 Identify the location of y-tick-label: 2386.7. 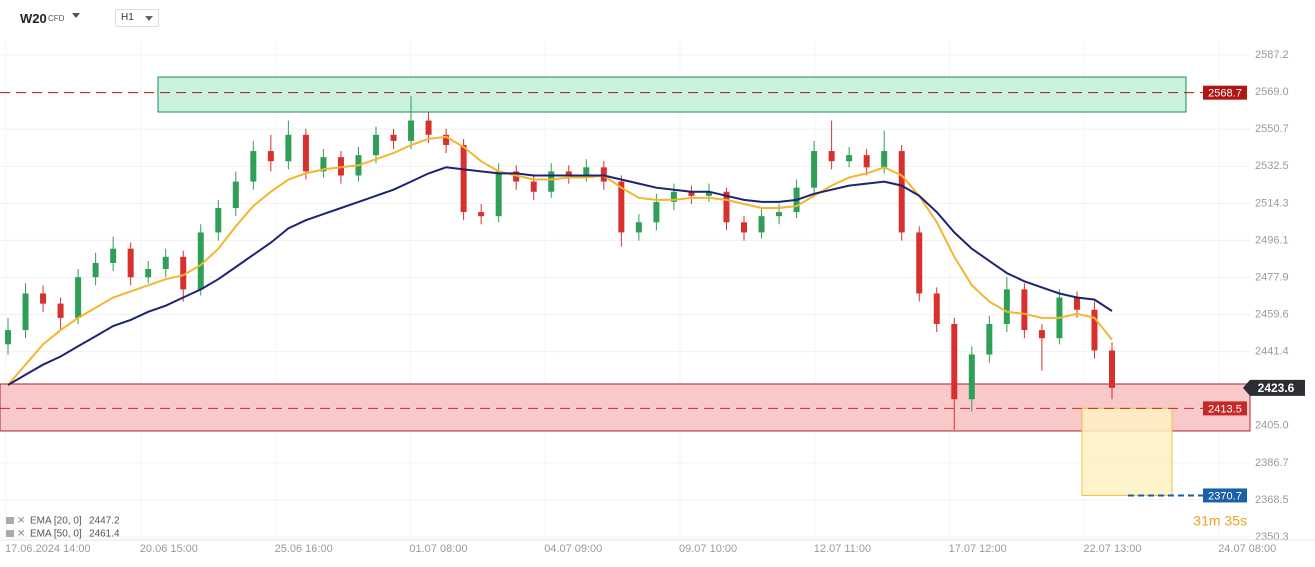
(1272, 463).